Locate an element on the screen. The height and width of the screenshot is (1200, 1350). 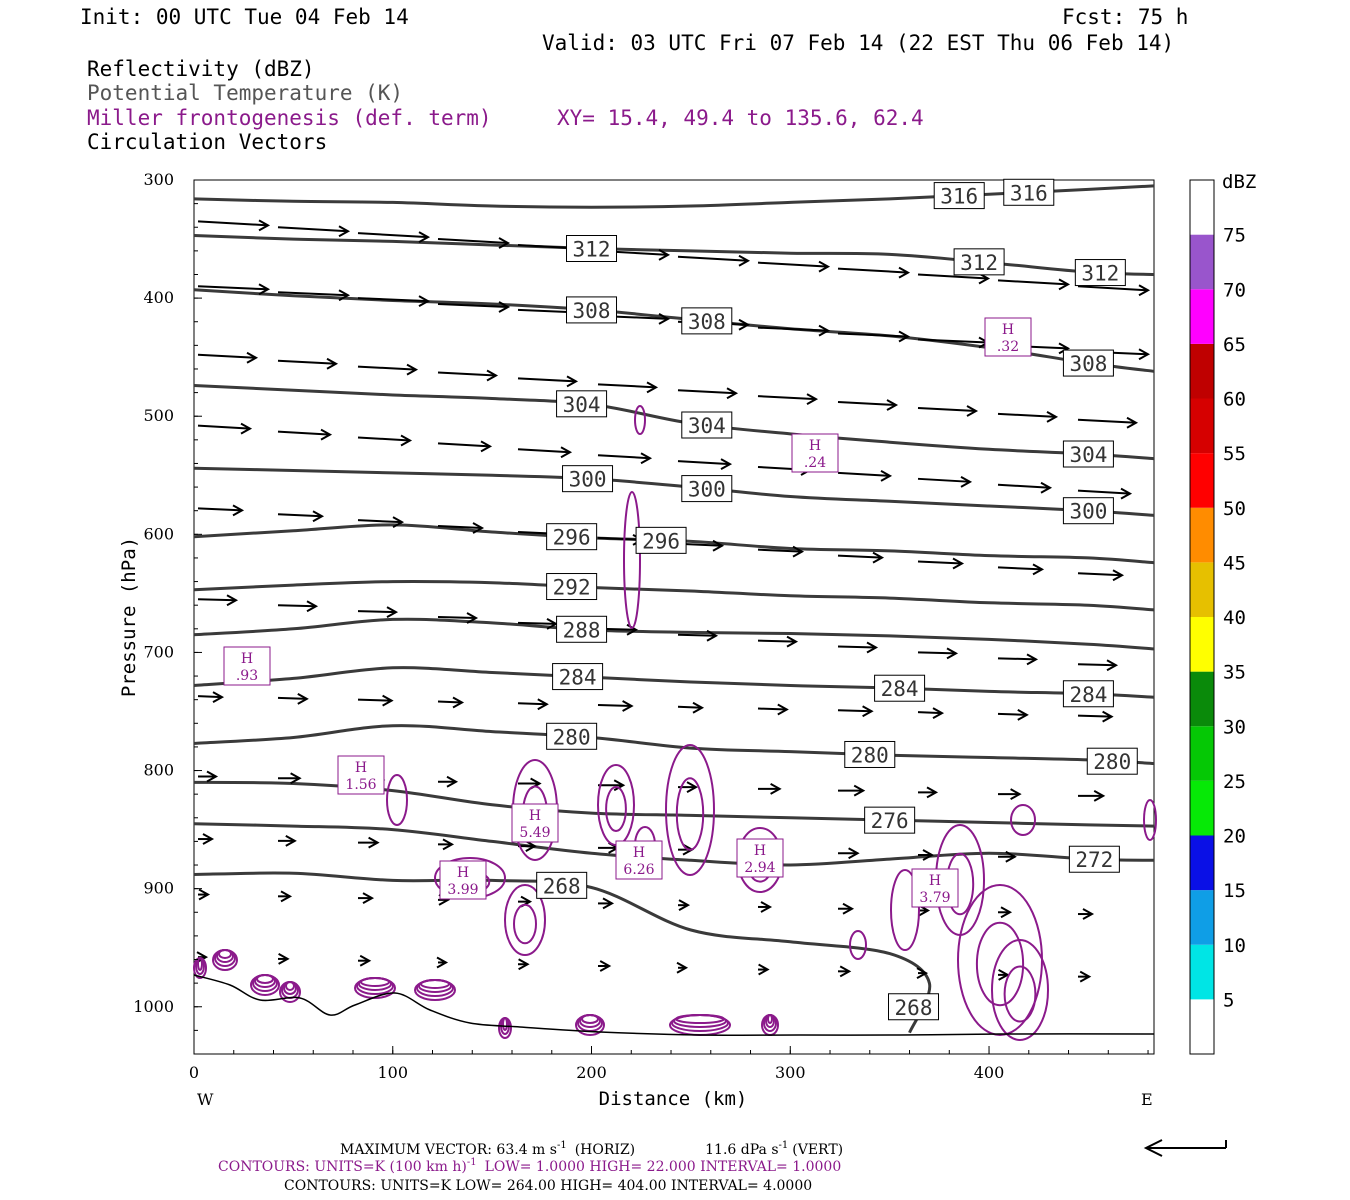
theta-label-text: 284 is located at coordinates (1088, 695).